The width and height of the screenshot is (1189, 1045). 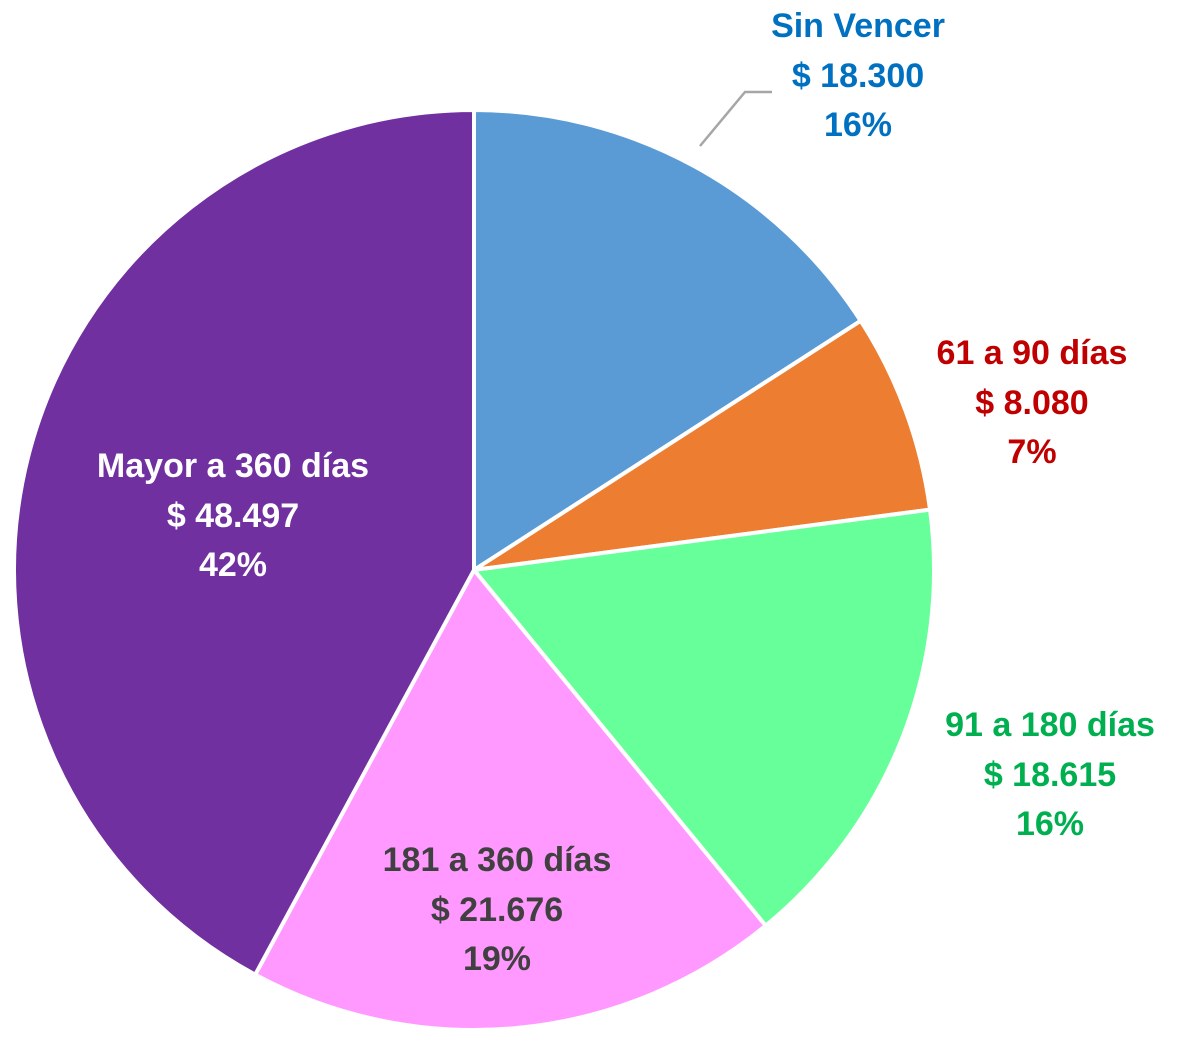 I want to click on percent-label: 19%, so click(x=497, y=959).